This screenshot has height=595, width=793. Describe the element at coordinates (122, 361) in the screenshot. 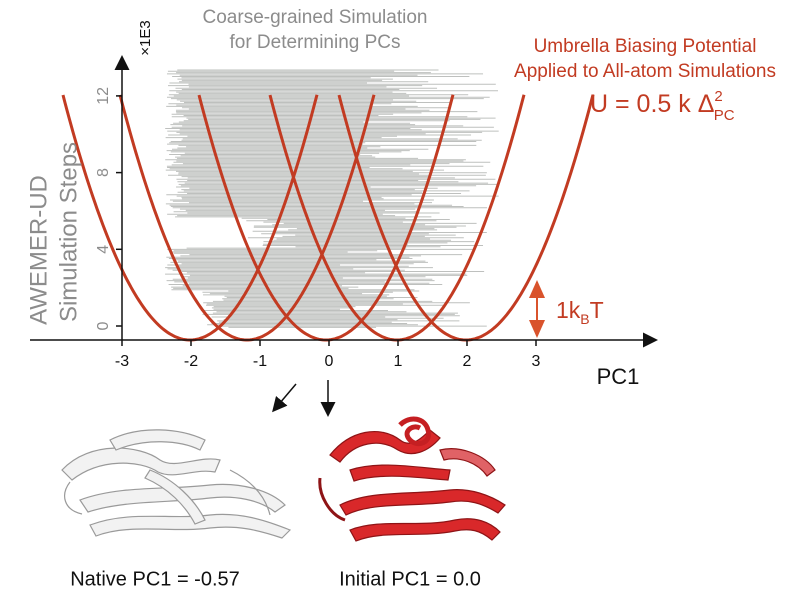

I see `x-tick-label: -3` at that location.